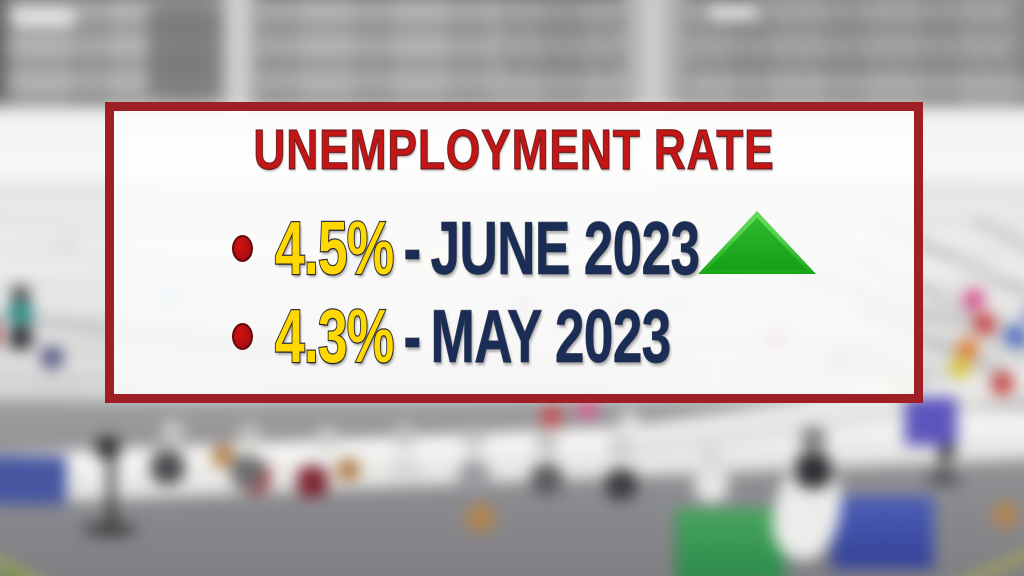 This screenshot has height=576, width=1024. I want to click on stat-row-june-2023: 4.5% - JUNE 2023, so click(552, 248).